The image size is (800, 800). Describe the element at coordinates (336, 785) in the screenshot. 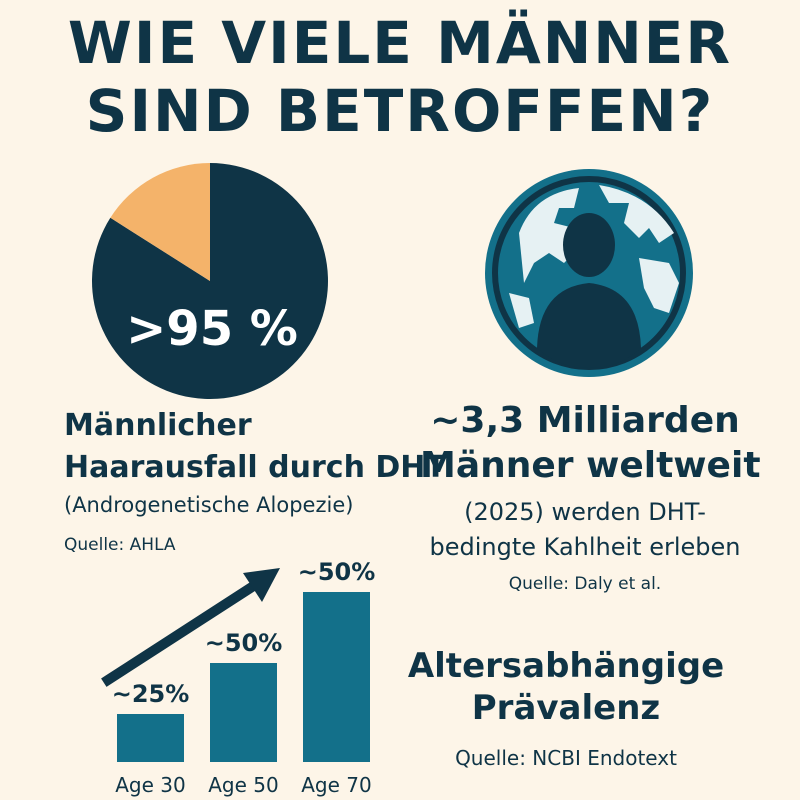

I see `bar-category-label: Age 70` at that location.